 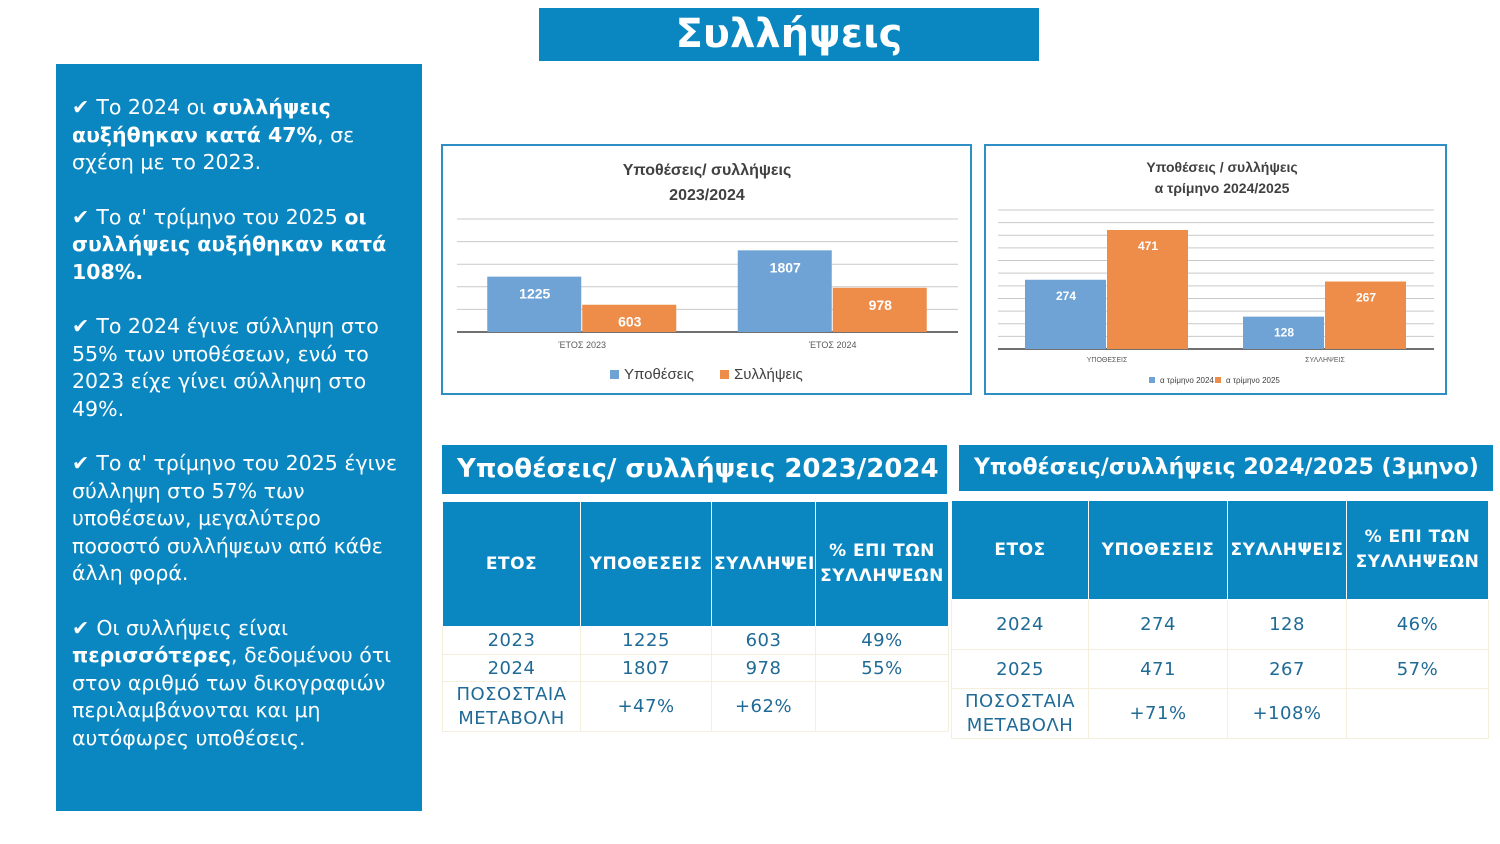 I want to click on table-cell: +47%, so click(x=646, y=706).